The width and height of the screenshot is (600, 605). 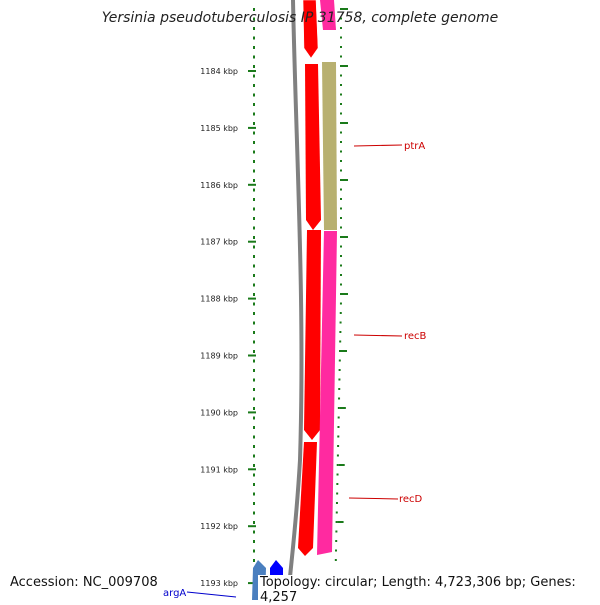 What do you see at coordinates (219, 242) in the screenshot?
I see `ruler-label: 1187 kbp` at bounding box center [219, 242].